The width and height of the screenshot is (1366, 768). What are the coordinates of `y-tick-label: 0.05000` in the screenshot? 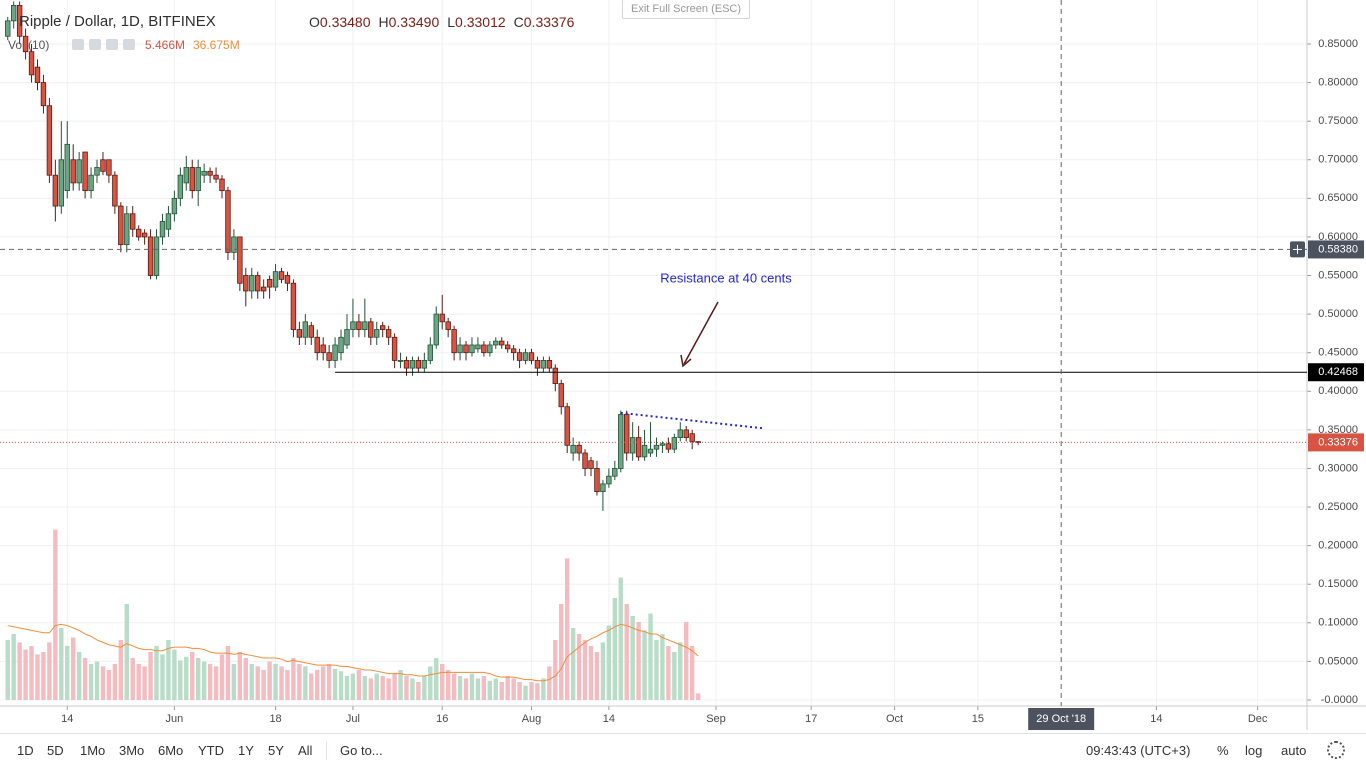 It's located at (1338, 661).